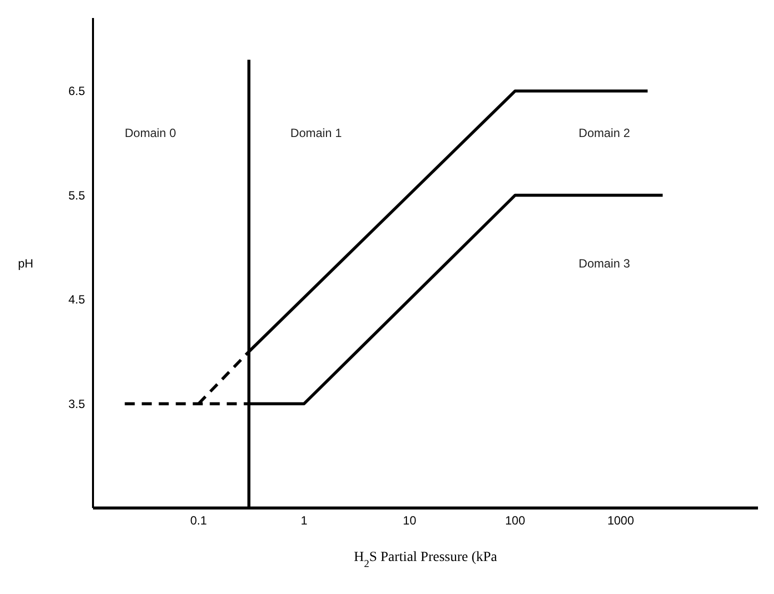 The height and width of the screenshot is (594, 774). I want to click on y-tick-label: 3.5, so click(77, 404).